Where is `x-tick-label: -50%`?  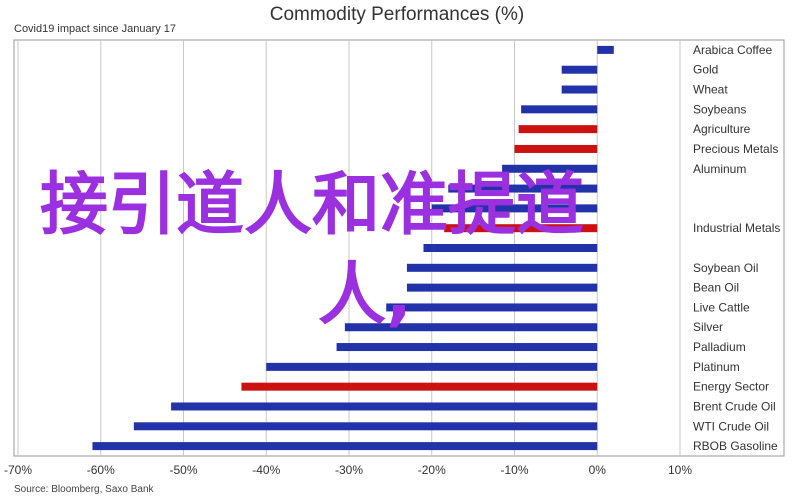
x-tick-label: -50% is located at coordinates (183, 470).